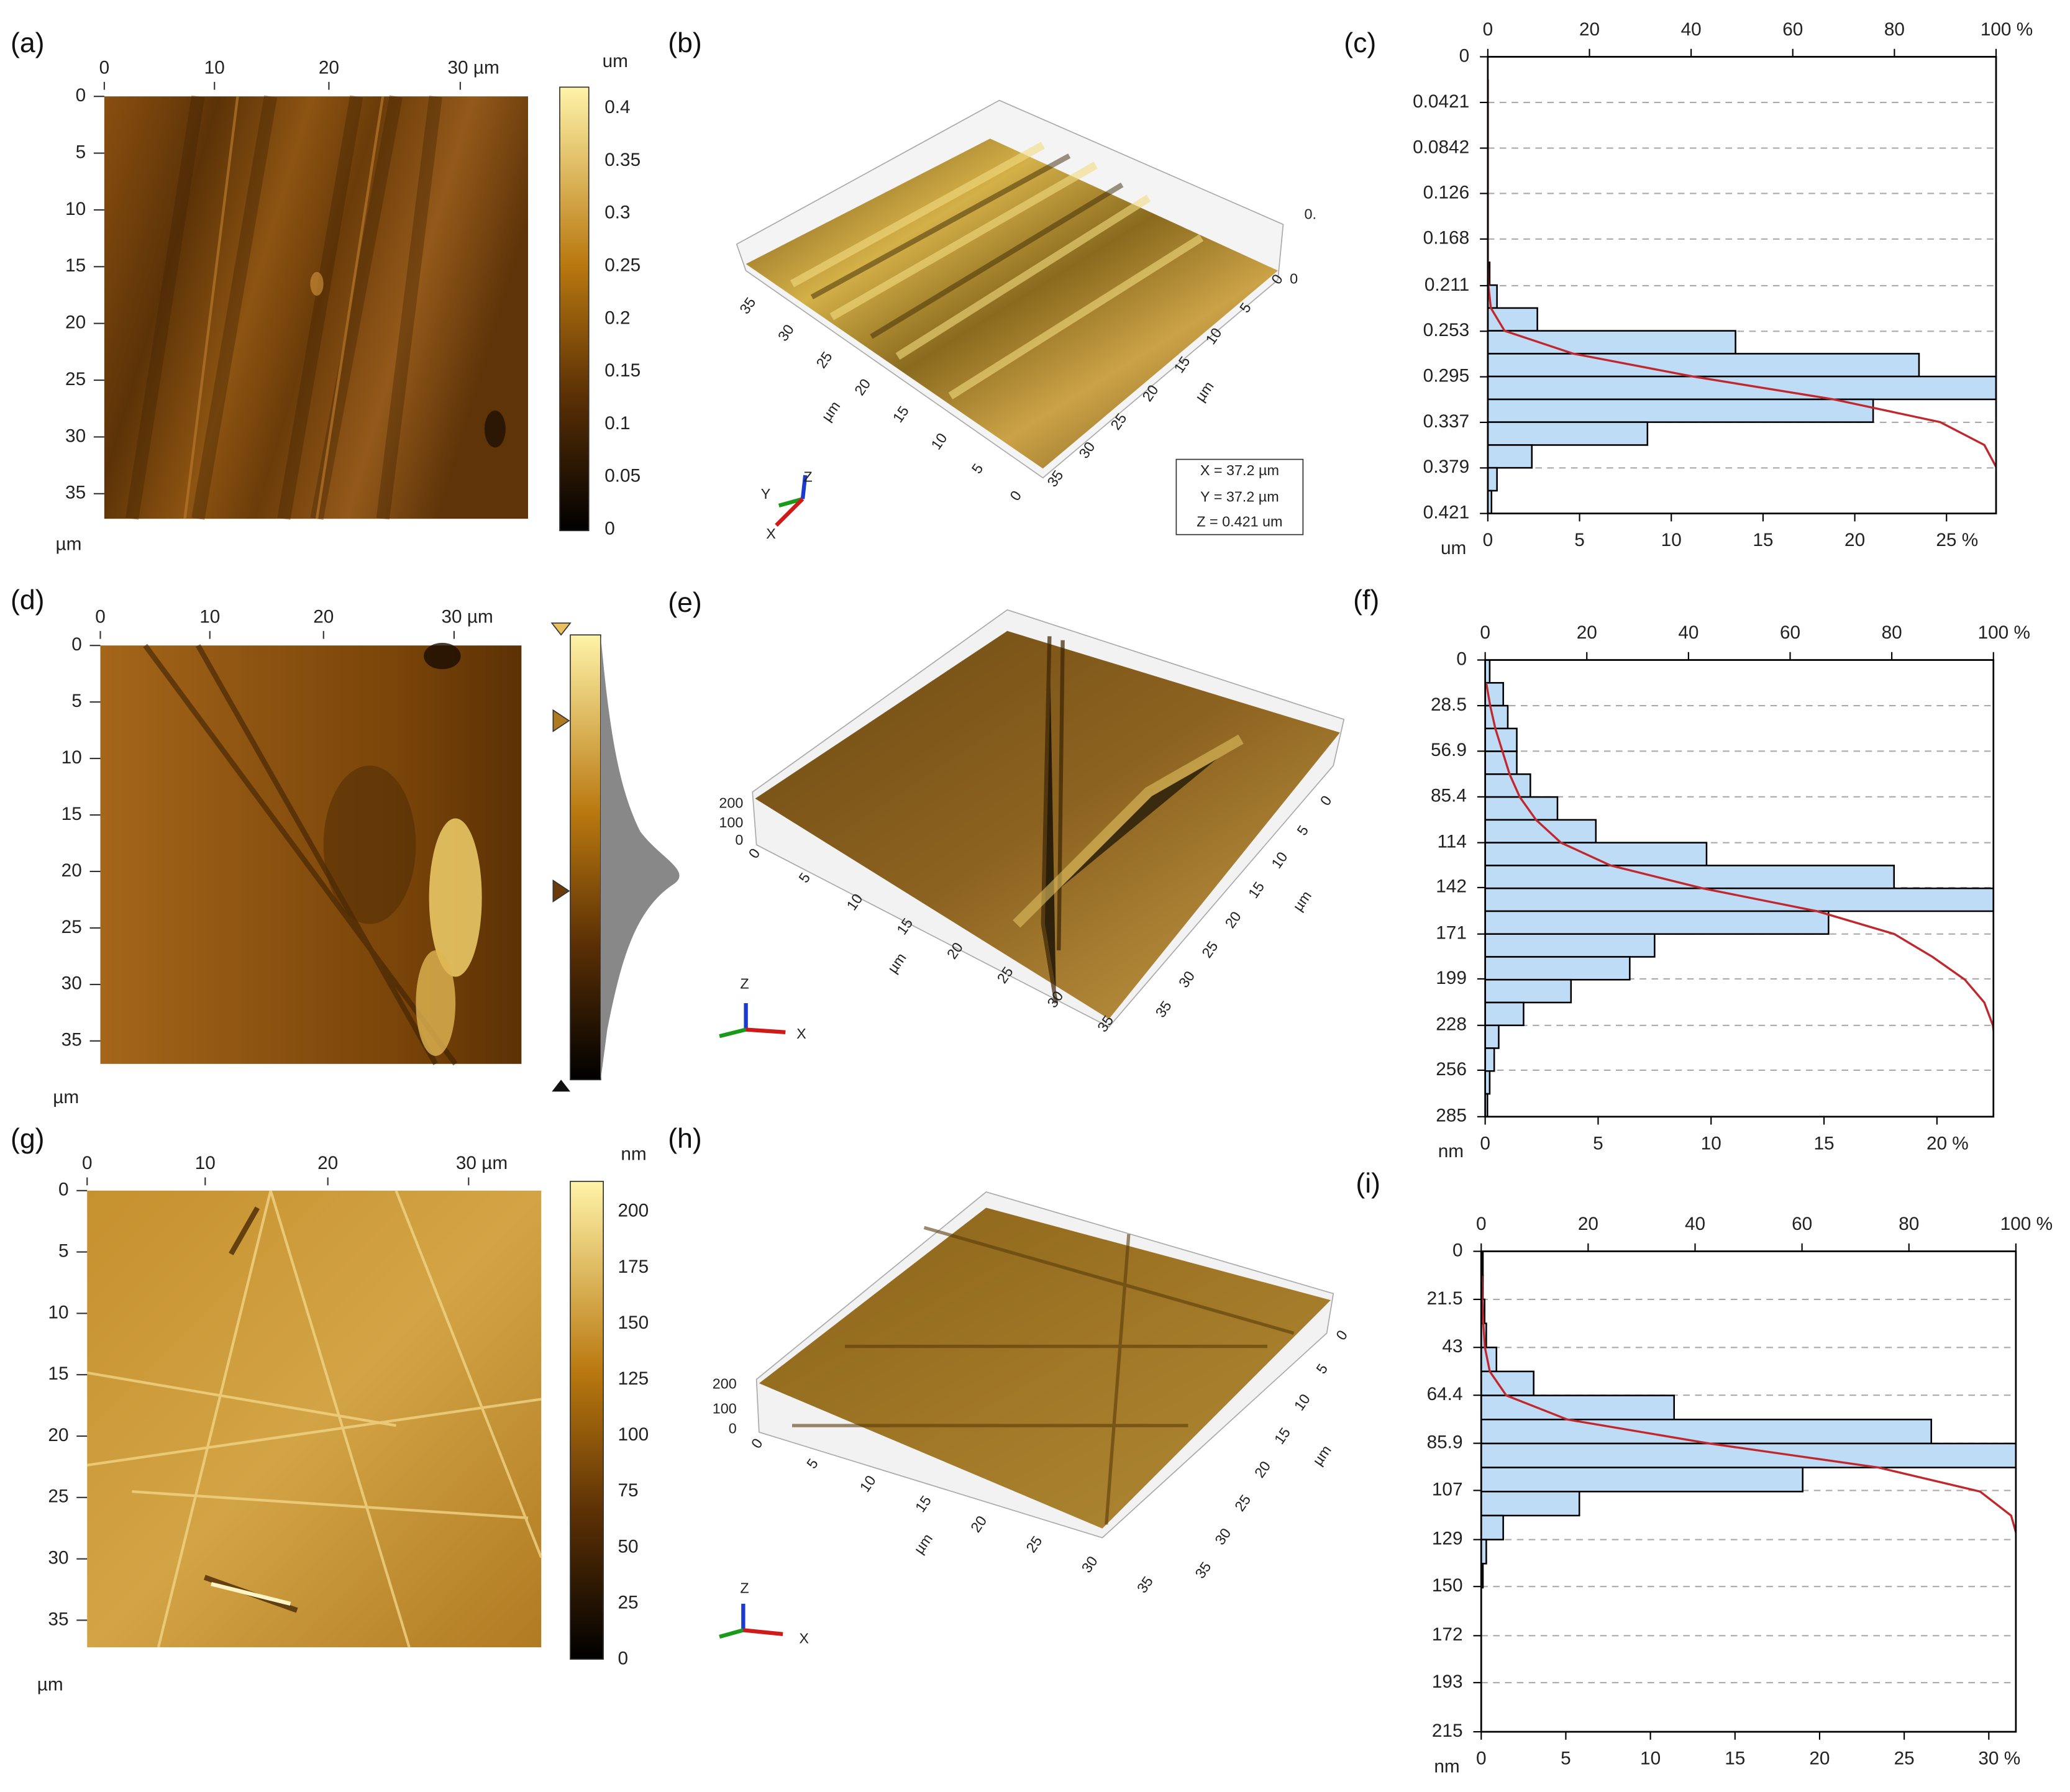 This screenshot has height=1792, width=2070. Describe the element at coordinates (81, 152) in the screenshot. I see `map-y-tick-label: 5` at that location.